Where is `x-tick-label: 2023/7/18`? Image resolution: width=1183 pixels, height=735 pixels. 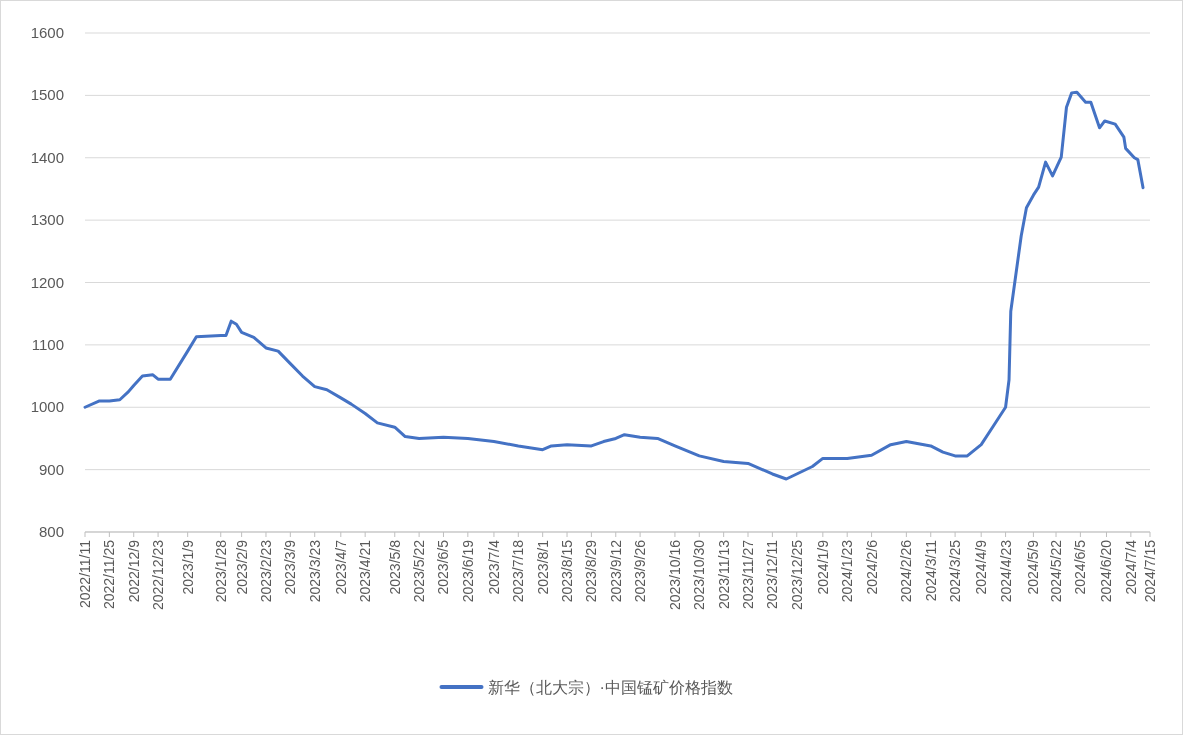 x-tick-label: 2023/7/18 is located at coordinates (518, 571).